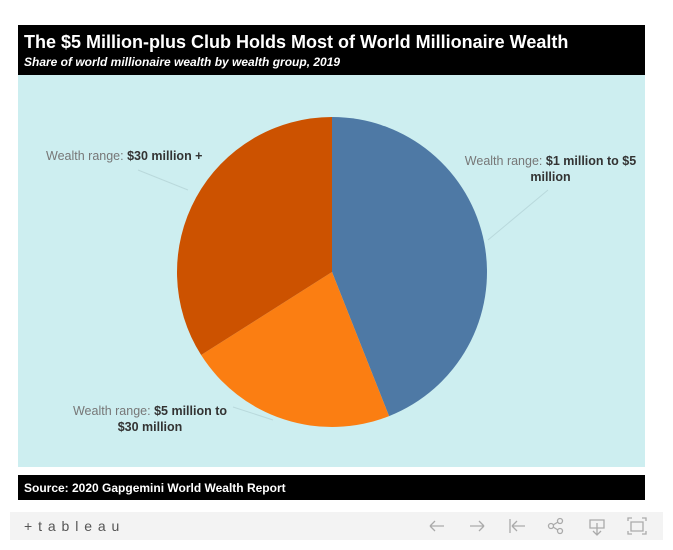  I want to click on toolbar-icons, so click(538, 526).